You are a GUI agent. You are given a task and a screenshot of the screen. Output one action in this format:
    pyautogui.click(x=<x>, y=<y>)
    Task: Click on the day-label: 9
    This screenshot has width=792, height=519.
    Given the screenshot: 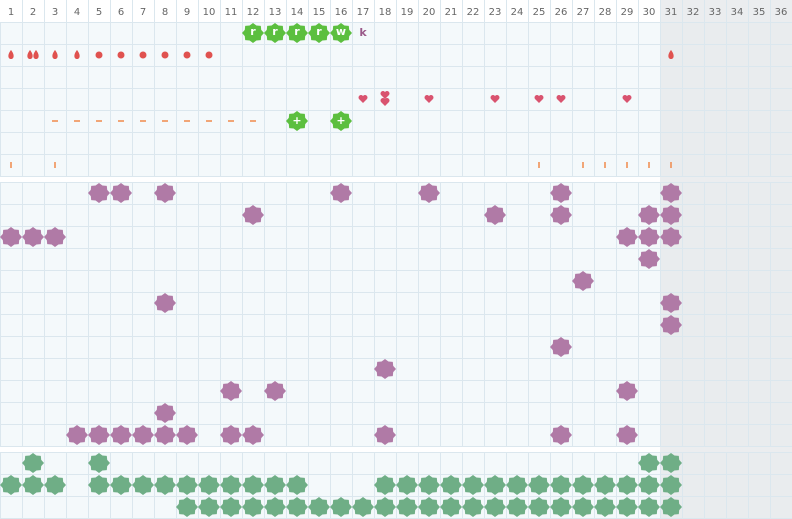 What is the action you would take?
    pyautogui.click(x=187, y=12)
    